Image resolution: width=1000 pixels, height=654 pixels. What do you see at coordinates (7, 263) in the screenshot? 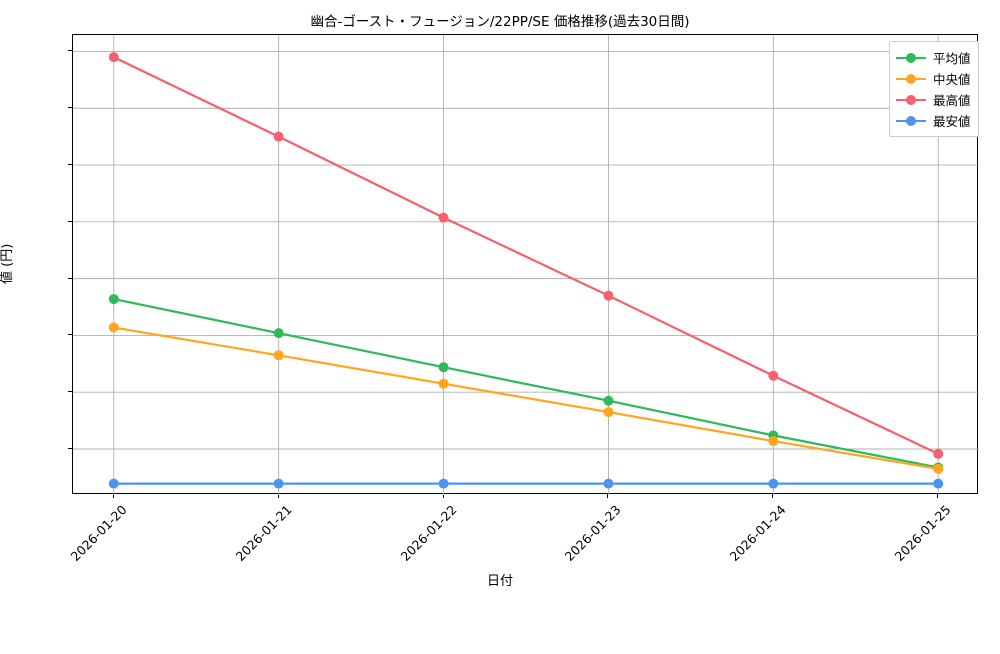
I see `y-axis-label: 値 (円)` at bounding box center [7, 263].